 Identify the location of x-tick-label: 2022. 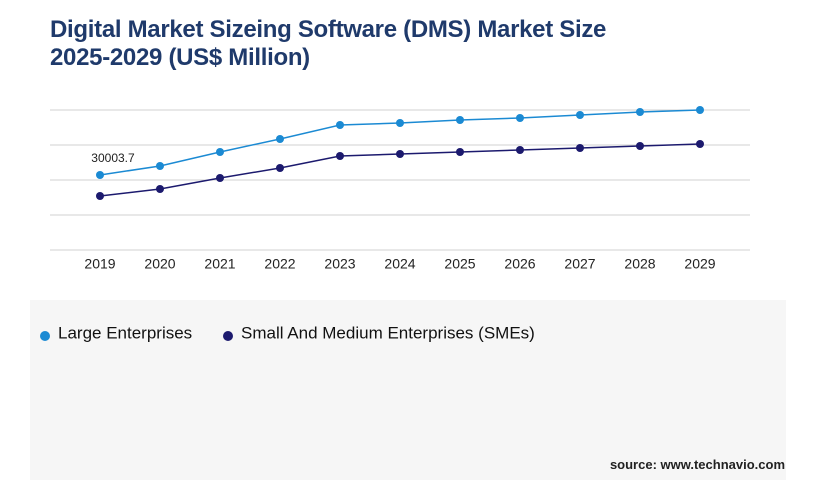
(279, 264).